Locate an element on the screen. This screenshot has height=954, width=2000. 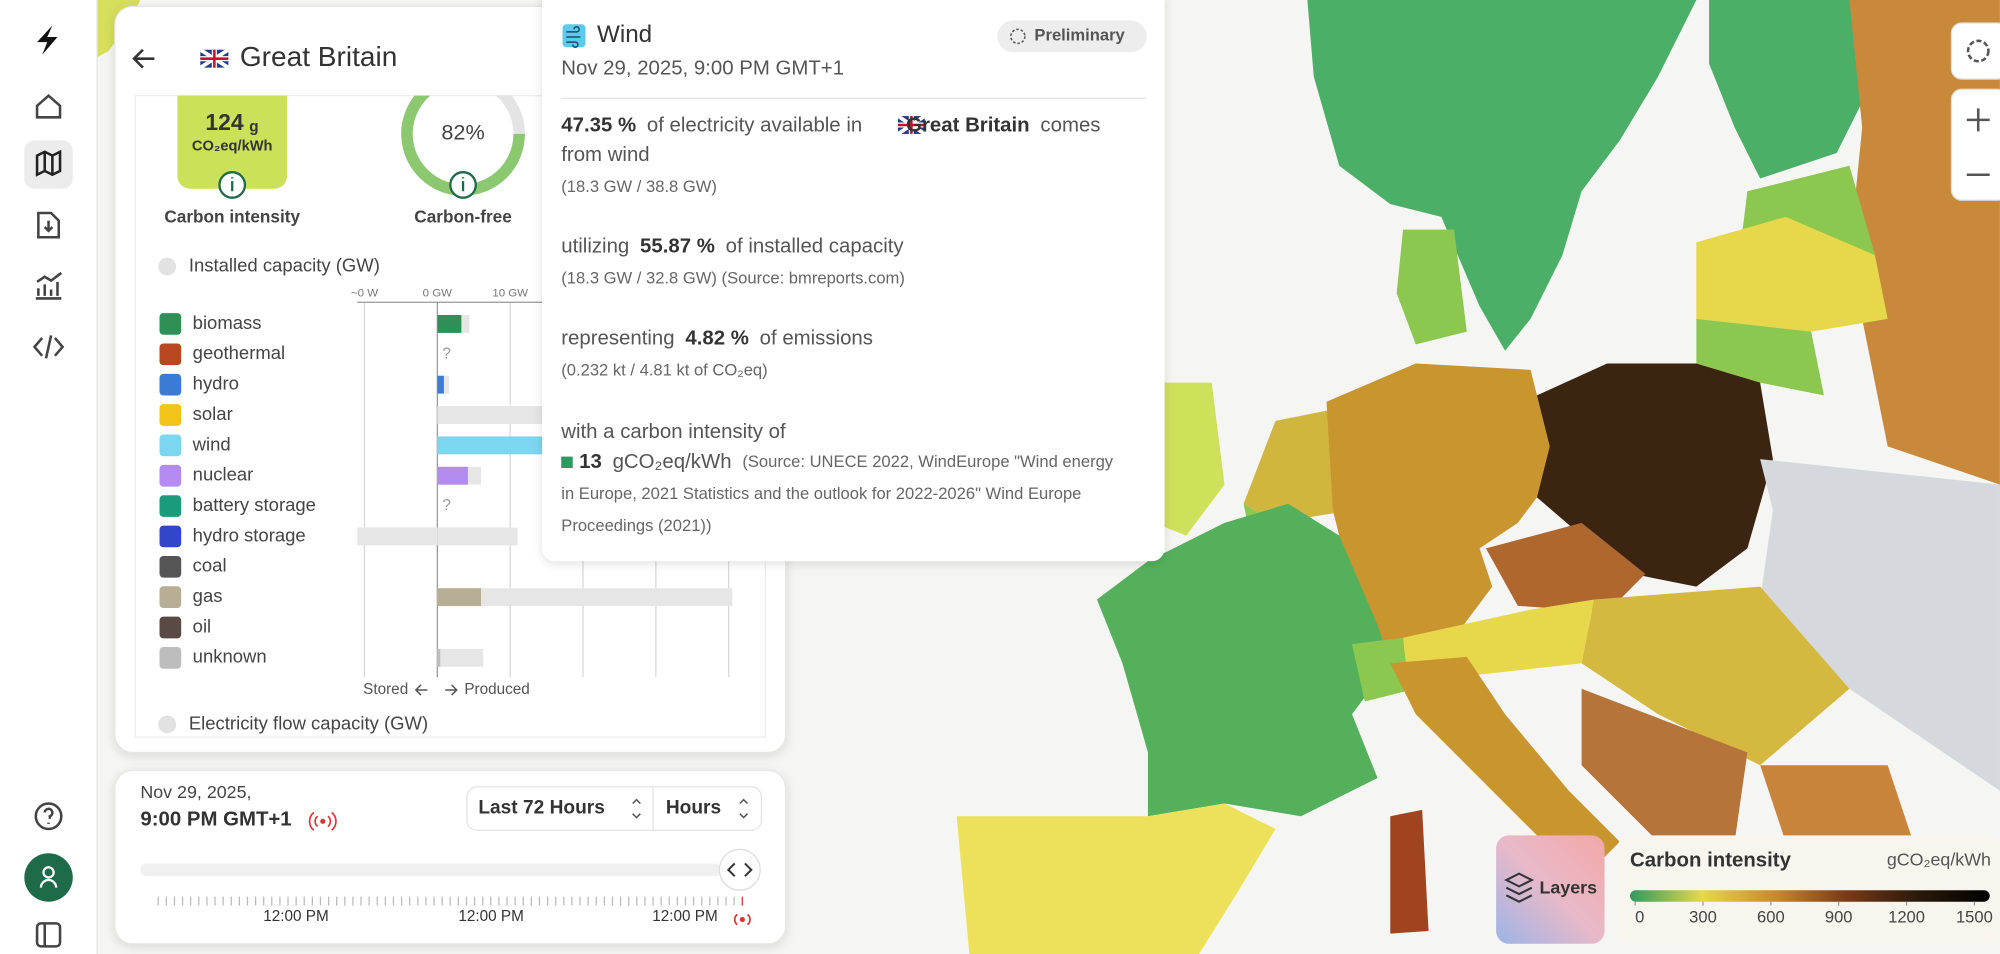
nav-home is located at coordinates (48, 106).